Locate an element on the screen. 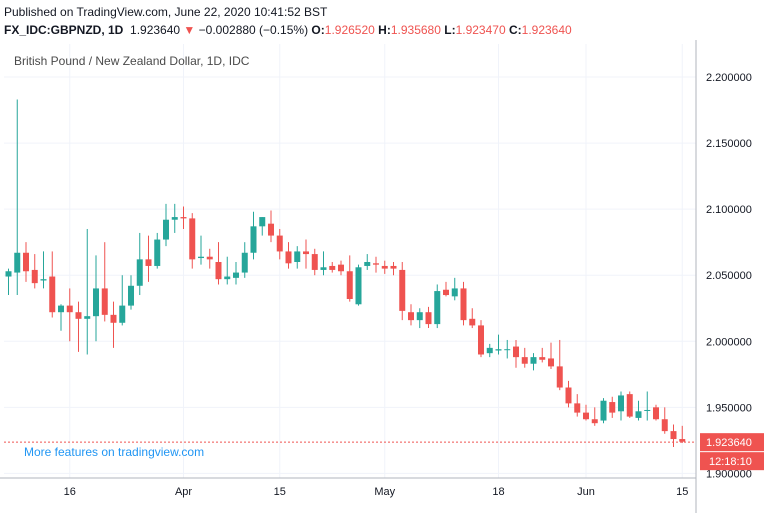  open-value: 1.926520 is located at coordinates (349, 30).